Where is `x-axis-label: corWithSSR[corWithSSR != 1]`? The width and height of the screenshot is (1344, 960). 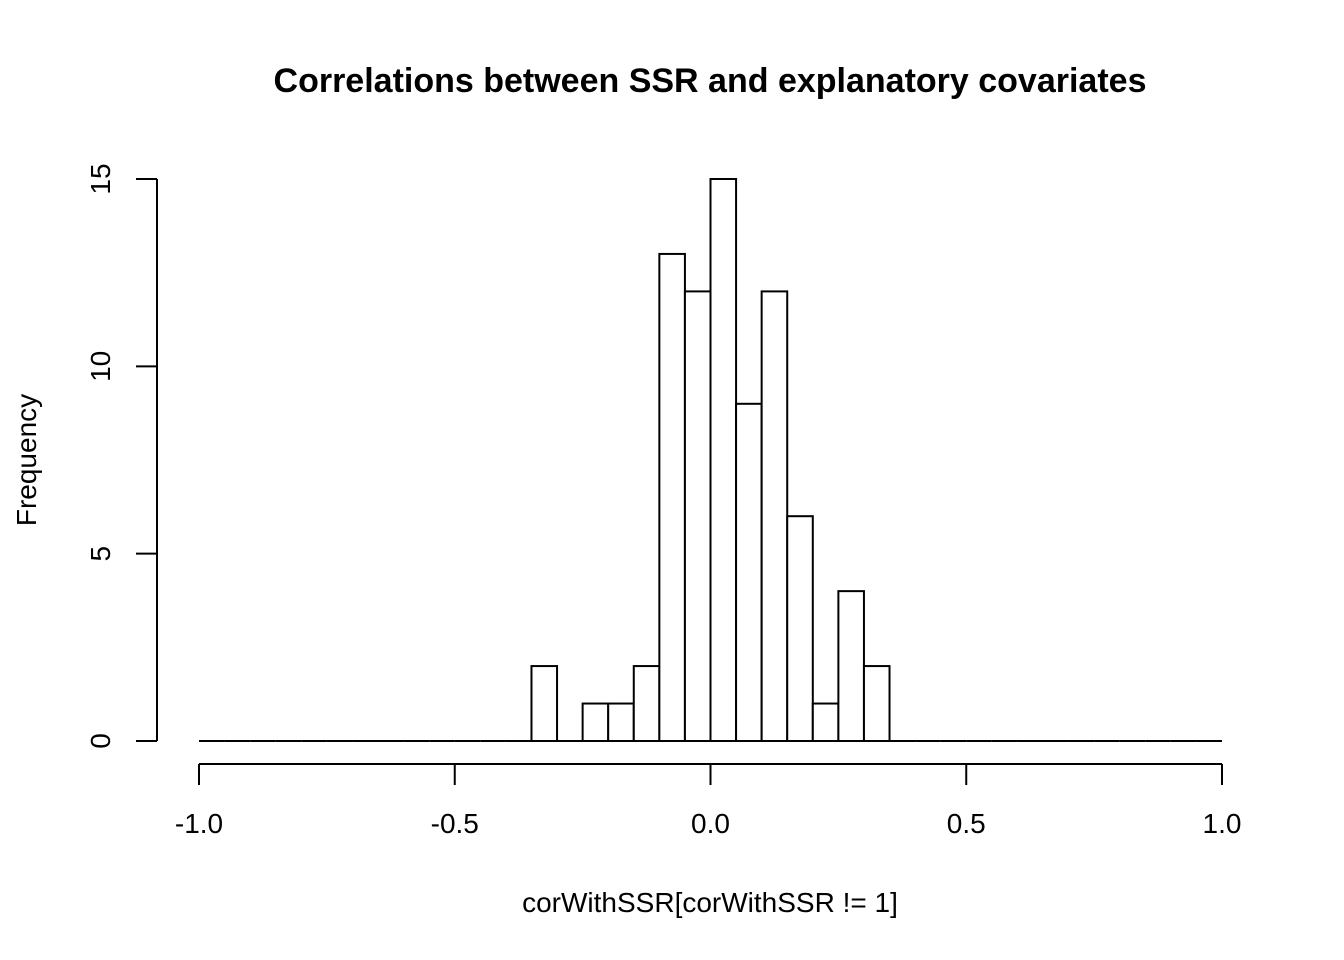 x-axis-label: corWithSSR[corWithSSR != 1] is located at coordinates (710, 902).